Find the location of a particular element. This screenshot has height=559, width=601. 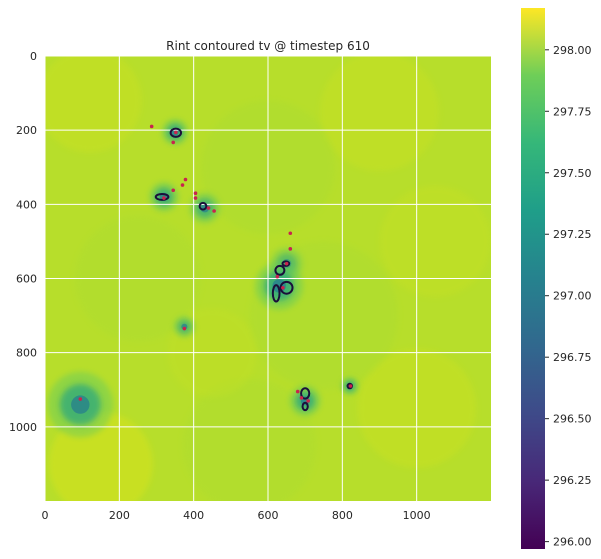

y-tick-label: 400 is located at coordinates (26, 204).